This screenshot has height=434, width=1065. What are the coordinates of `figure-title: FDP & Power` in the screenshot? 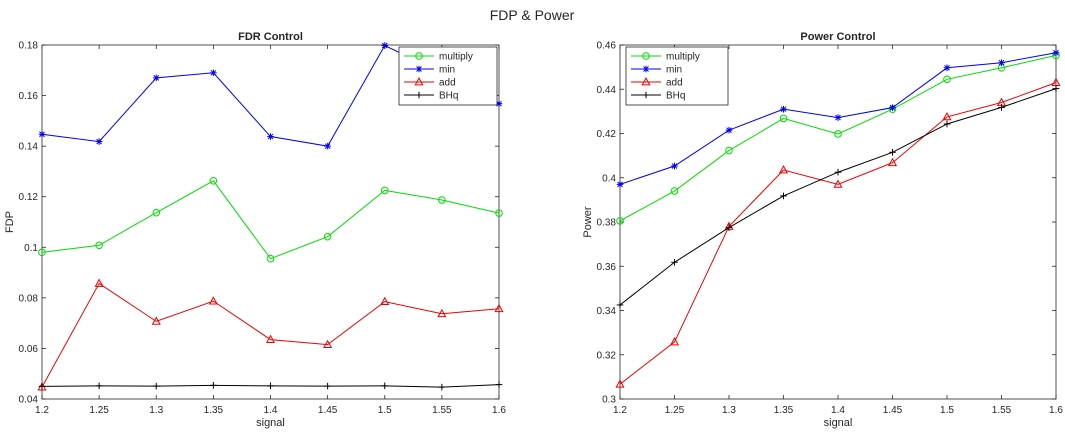 It's located at (532, 15).